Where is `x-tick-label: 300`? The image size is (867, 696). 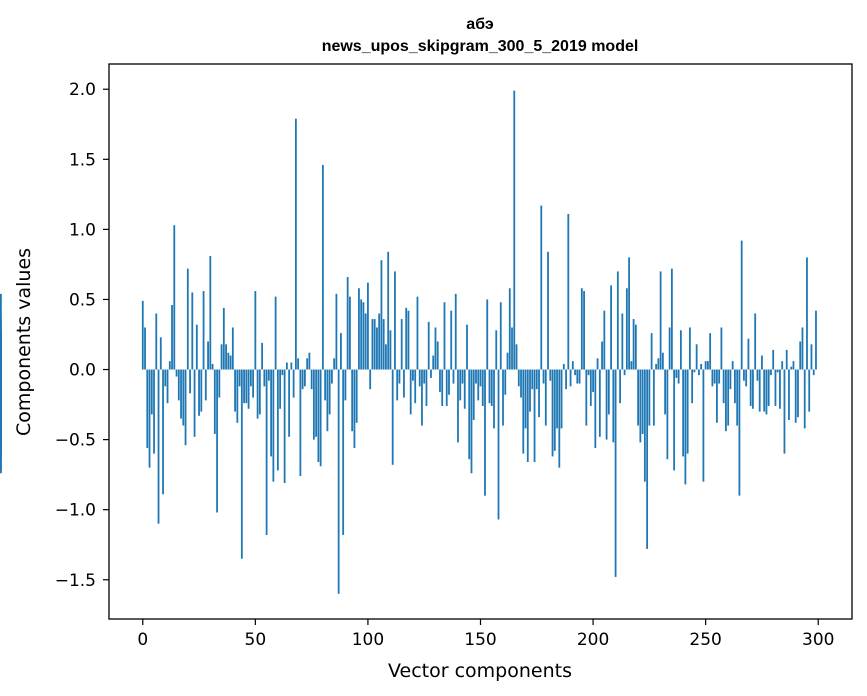
x-tick-label: 300 is located at coordinates (818, 640).